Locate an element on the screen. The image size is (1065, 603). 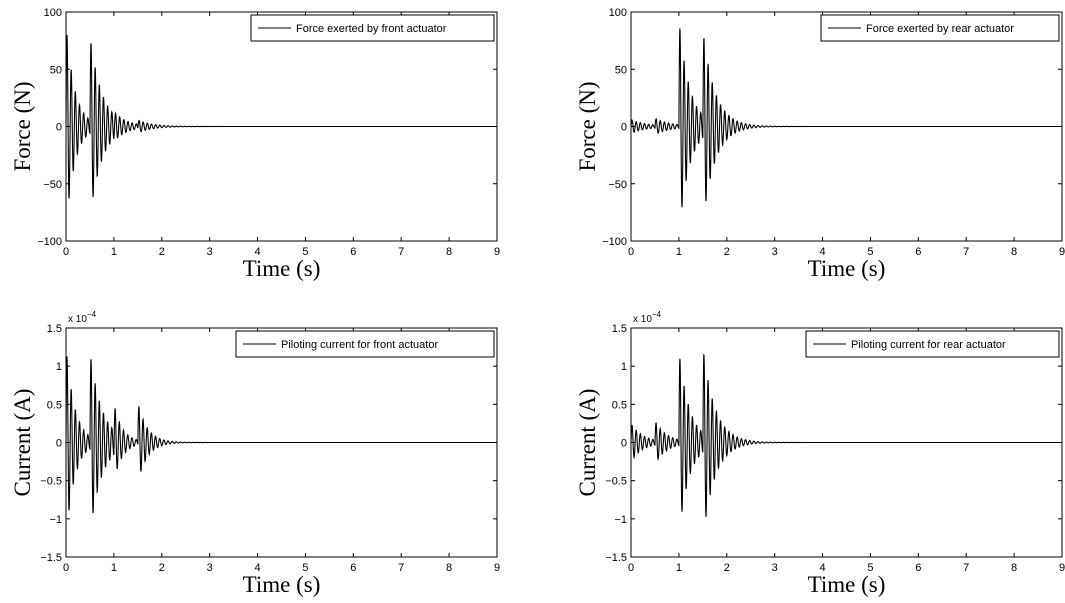
legend: Force exerted by rear actuator is located at coordinates (940, 28).